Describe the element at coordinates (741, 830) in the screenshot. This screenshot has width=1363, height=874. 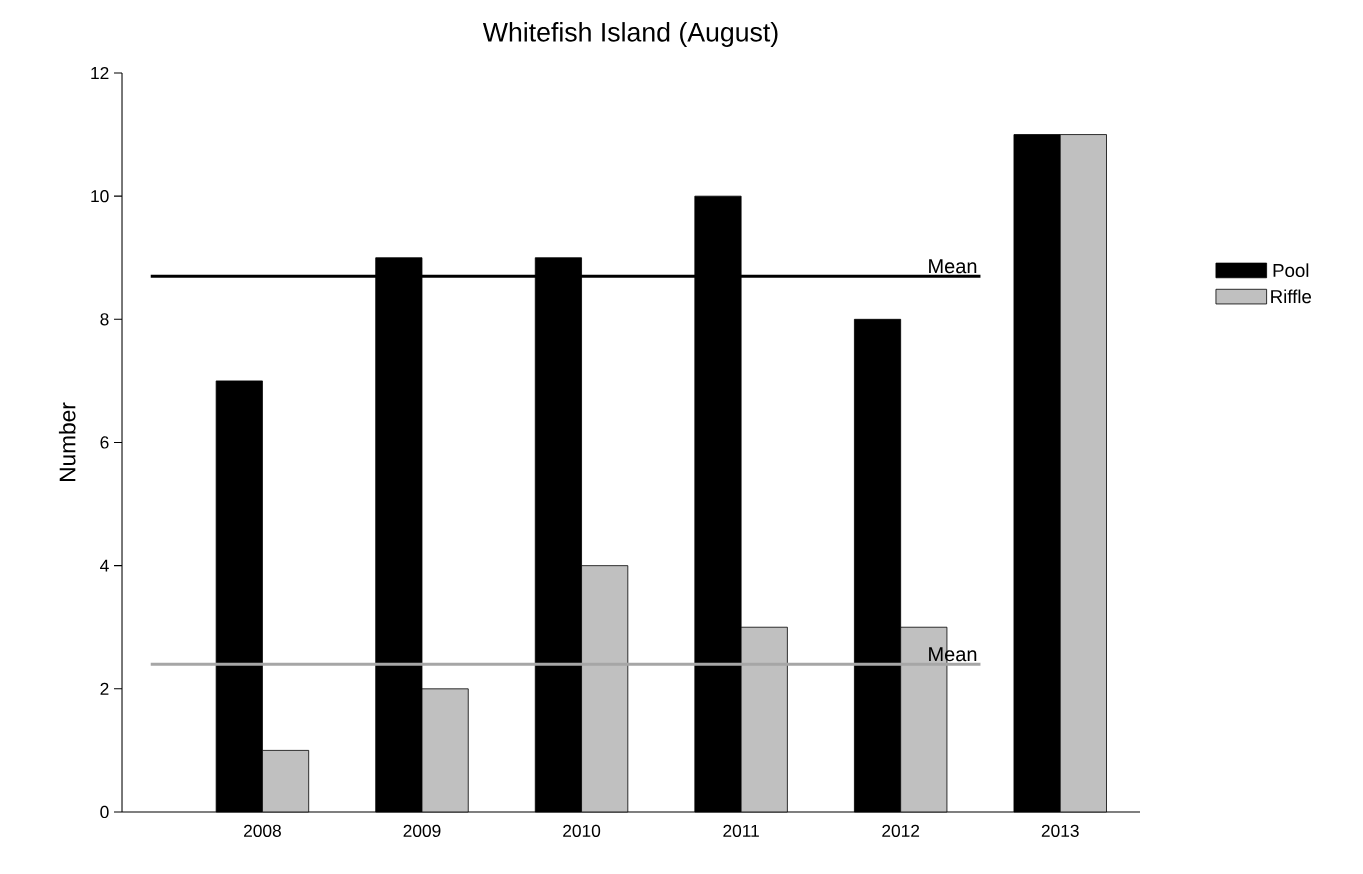
I see `x-tick-label: 2011` at that location.